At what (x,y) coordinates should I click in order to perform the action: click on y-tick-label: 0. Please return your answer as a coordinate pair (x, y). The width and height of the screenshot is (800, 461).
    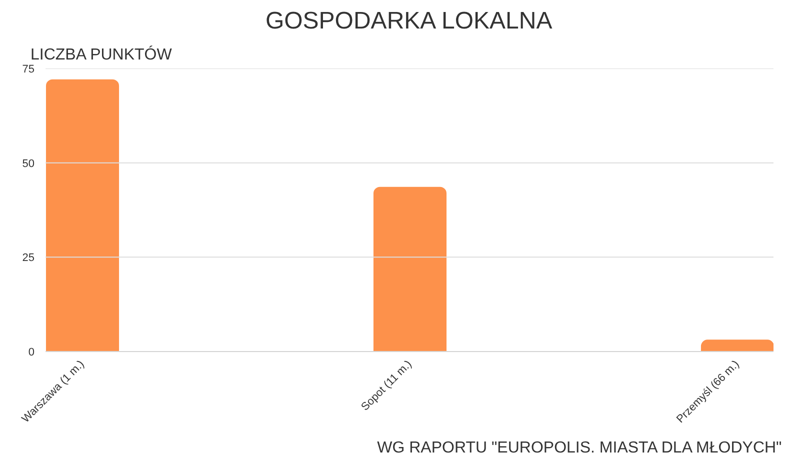
    Looking at the image, I should click on (31, 352).